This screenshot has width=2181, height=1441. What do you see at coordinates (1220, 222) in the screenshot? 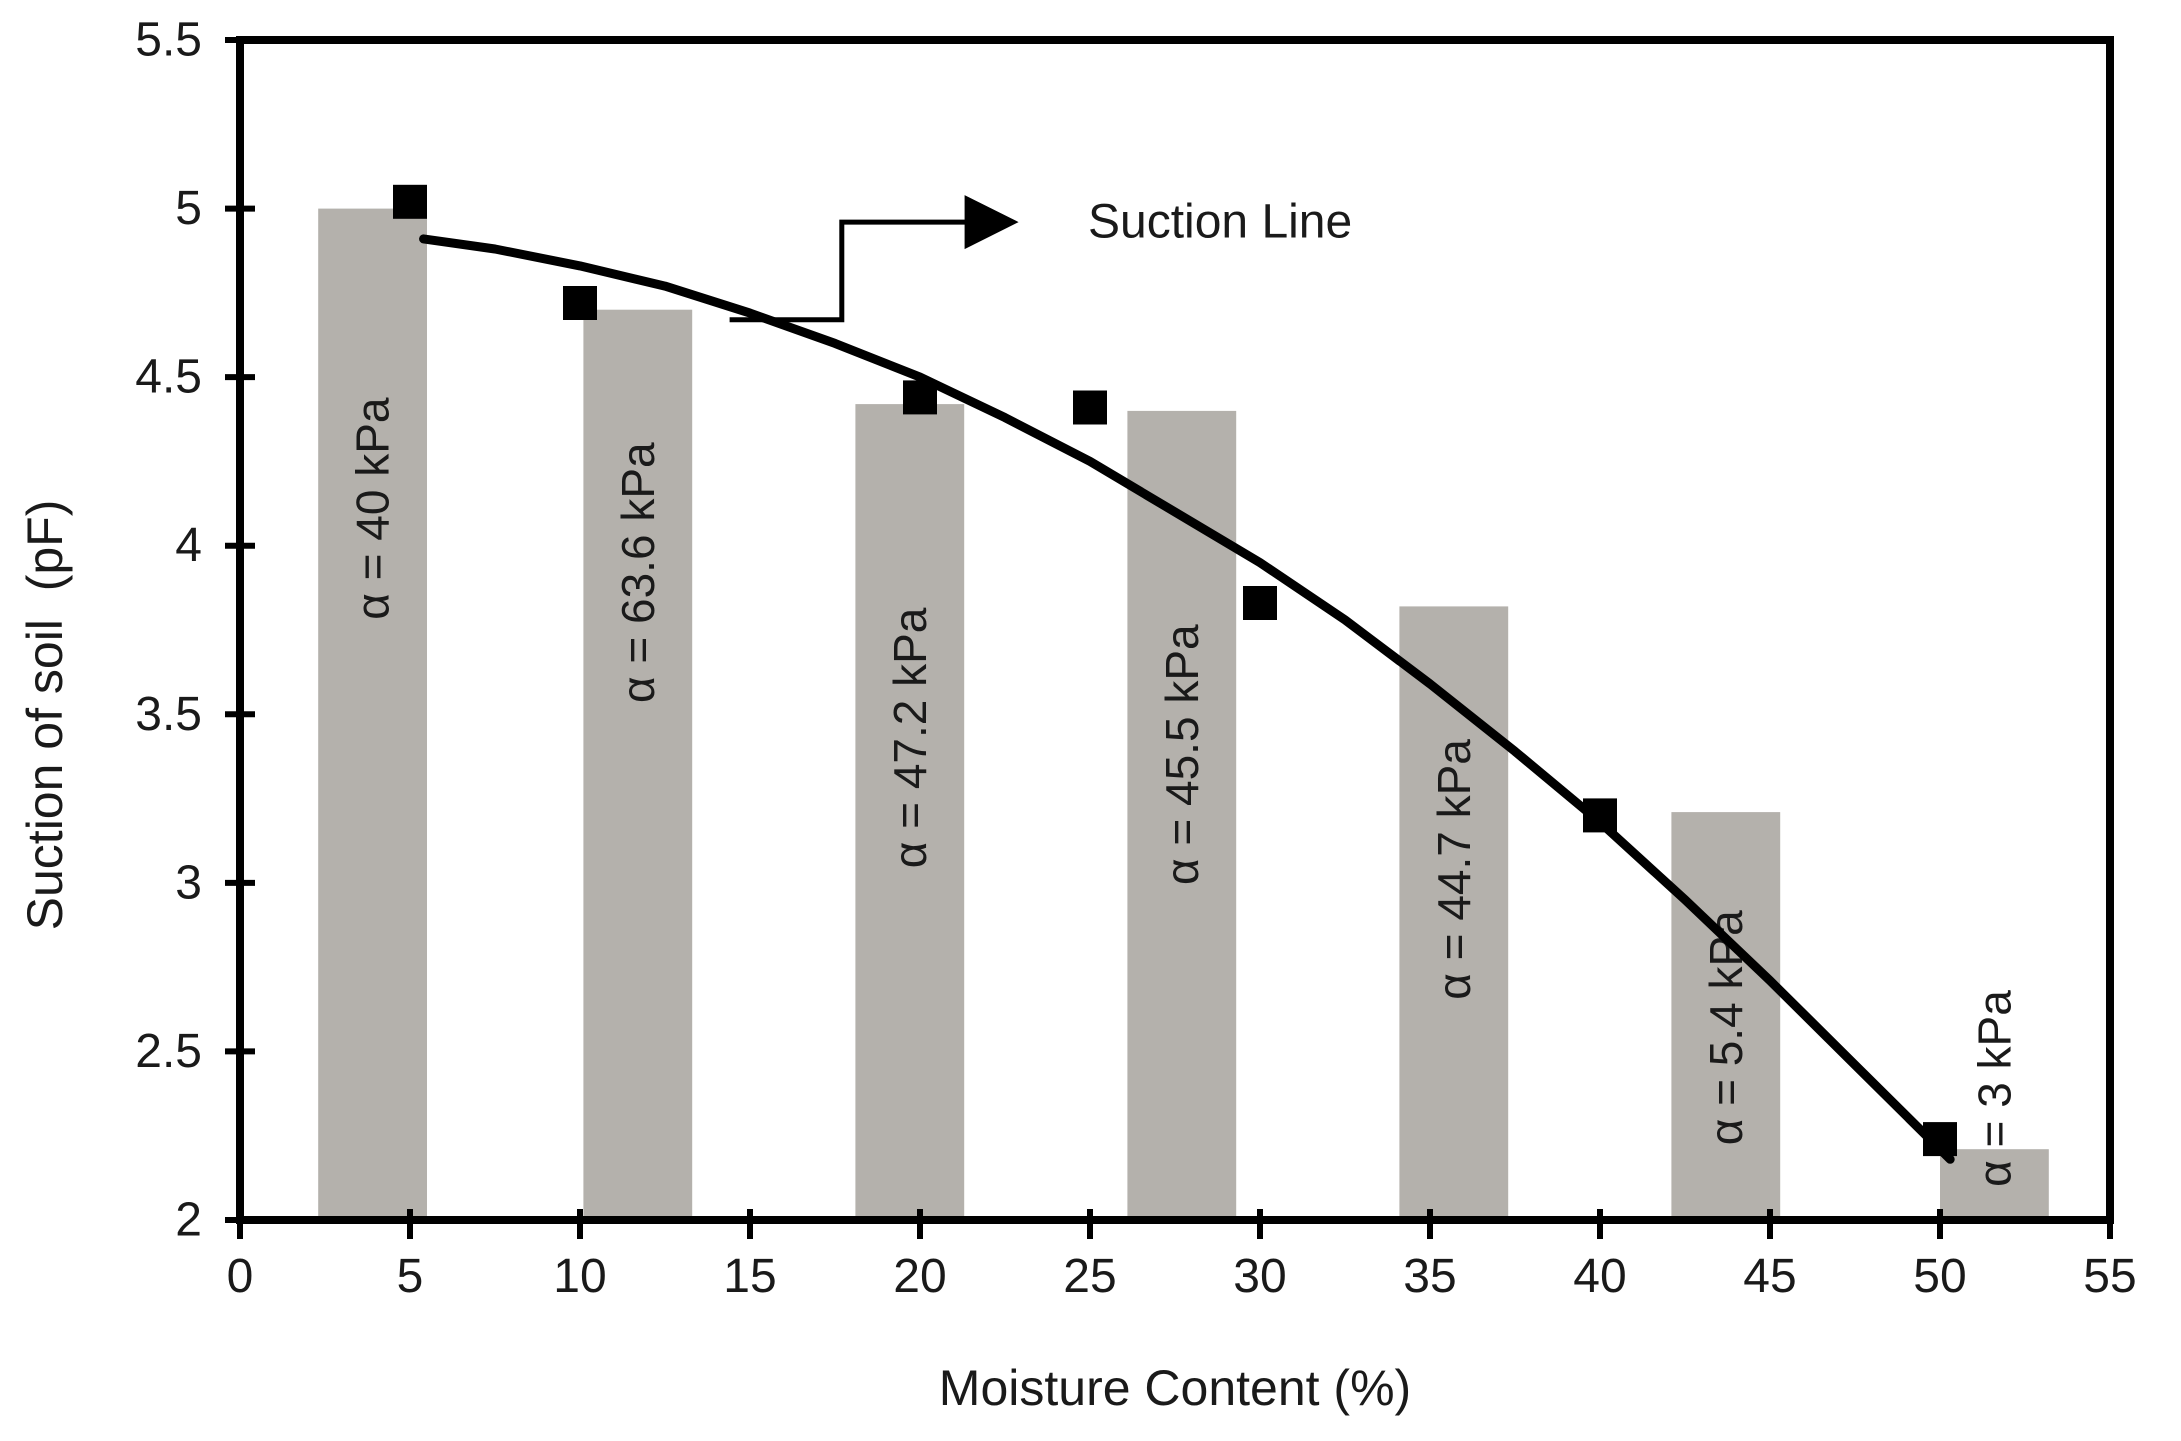
I see `suction-line-annotation-label: Suction Line` at bounding box center [1220, 222].